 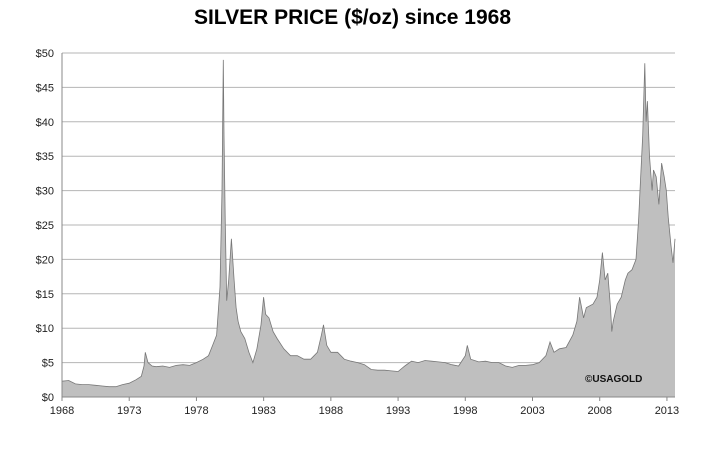 I want to click on copyright-annotation: ©USAGOLD, so click(x=613, y=379).